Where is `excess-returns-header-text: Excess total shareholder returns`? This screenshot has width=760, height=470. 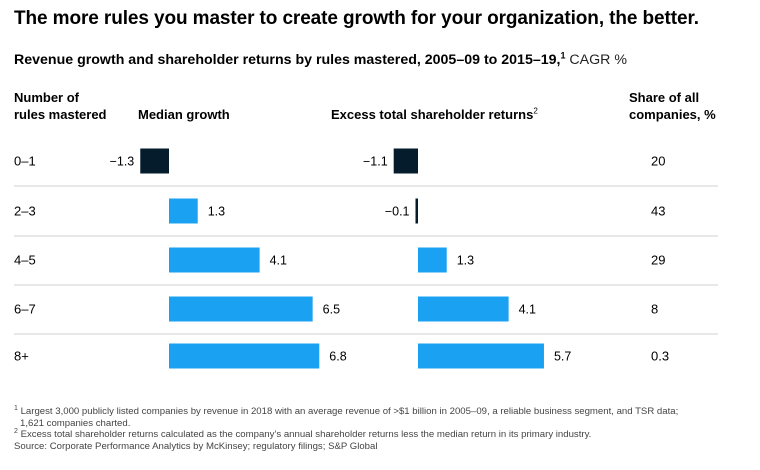 excess-returns-header-text: Excess total shareholder returns is located at coordinates (432, 114).